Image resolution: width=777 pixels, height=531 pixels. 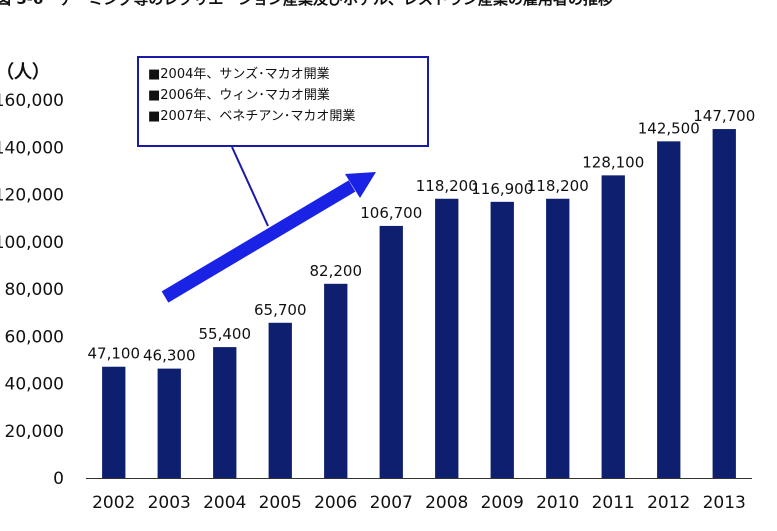 What do you see at coordinates (502, 340) in the screenshot?
I see `bar-2009` at bounding box center [502, 340].